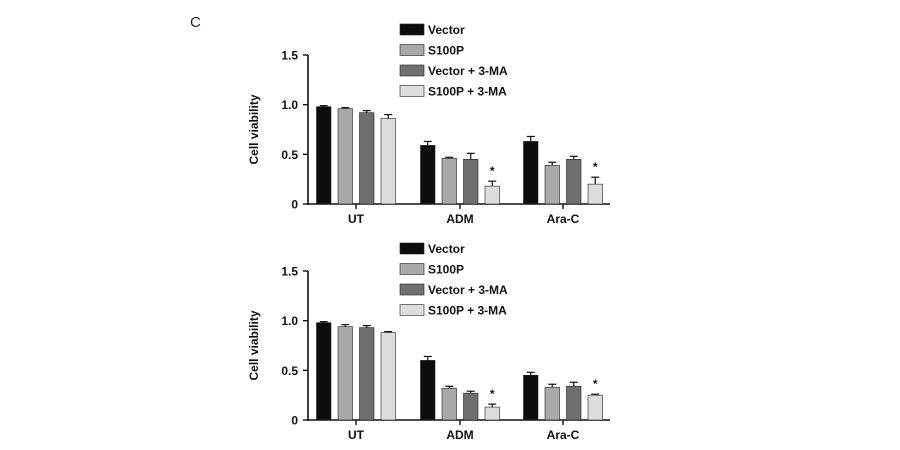  Describe the element at coordinates (289, 371) in the screenshot. I see `chart2-y-tick-label: 0.5` at that location.